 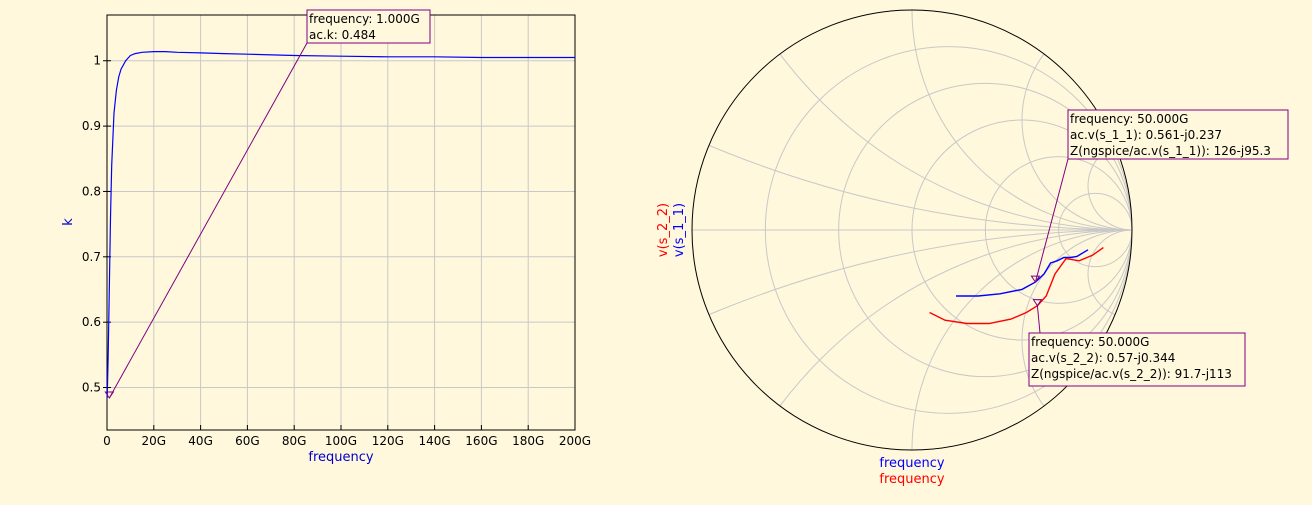 I want to click on smith-chart-series, so click(x=1016, y=286).